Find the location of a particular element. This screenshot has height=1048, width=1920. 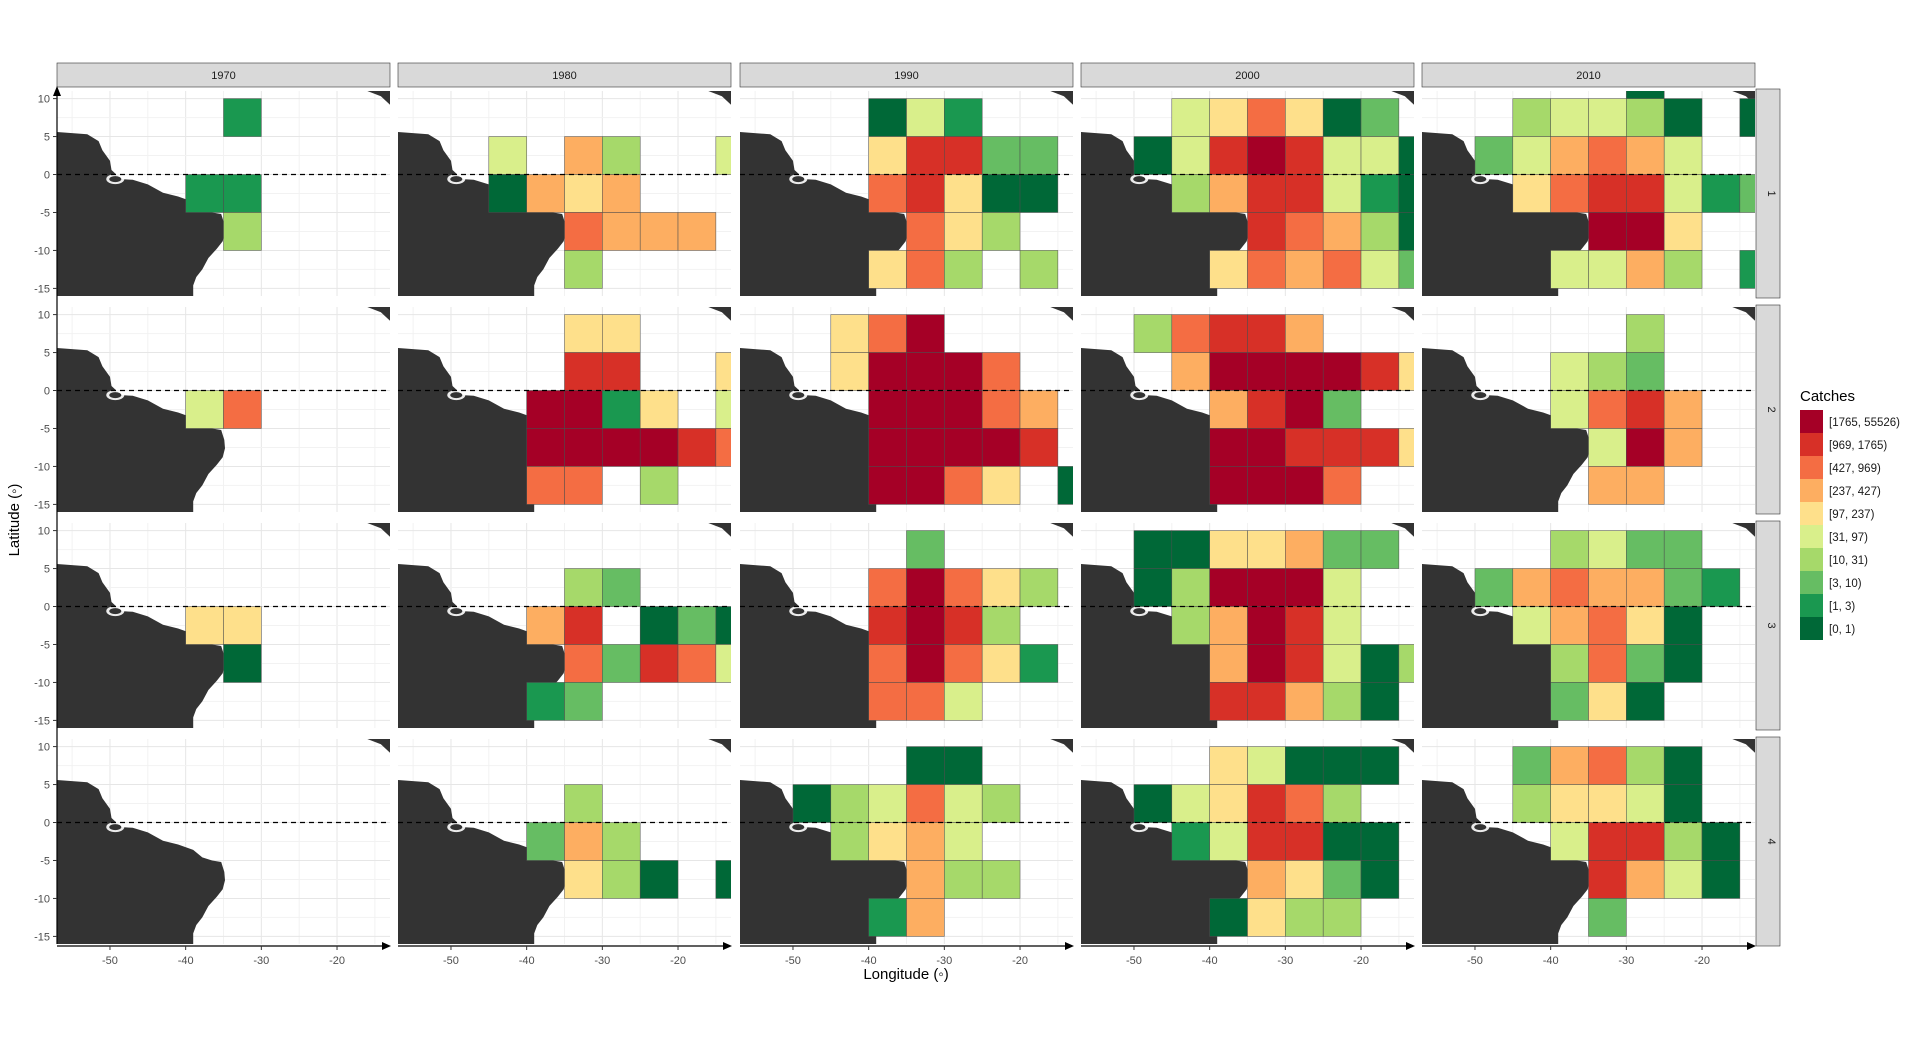

legend-key-label: [31, 97) is located at coordinates (1848, 538).